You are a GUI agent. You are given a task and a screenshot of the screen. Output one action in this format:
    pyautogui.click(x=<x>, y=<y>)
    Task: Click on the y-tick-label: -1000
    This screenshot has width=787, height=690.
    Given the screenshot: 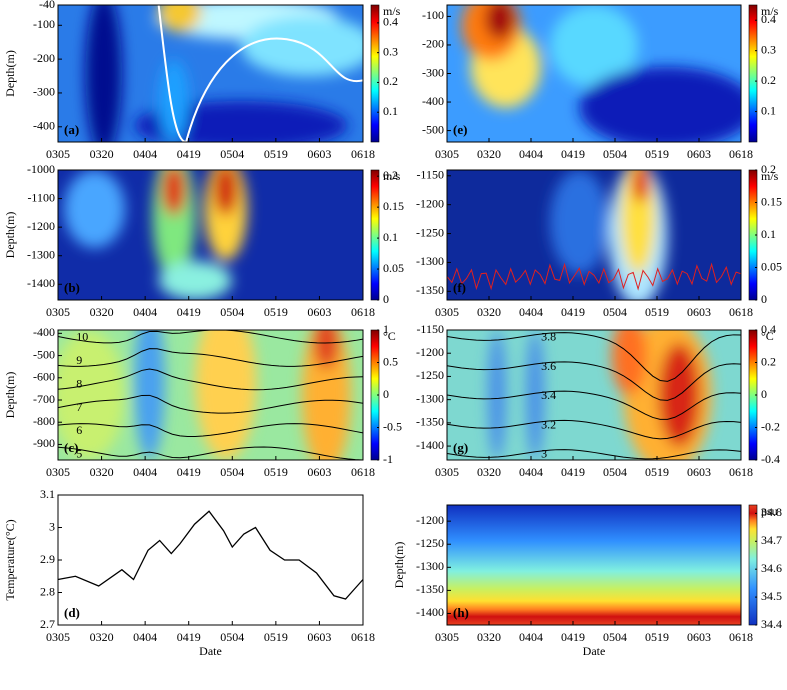 What is the action you would take?
    pyautogui.click(x=41, y=169)
    